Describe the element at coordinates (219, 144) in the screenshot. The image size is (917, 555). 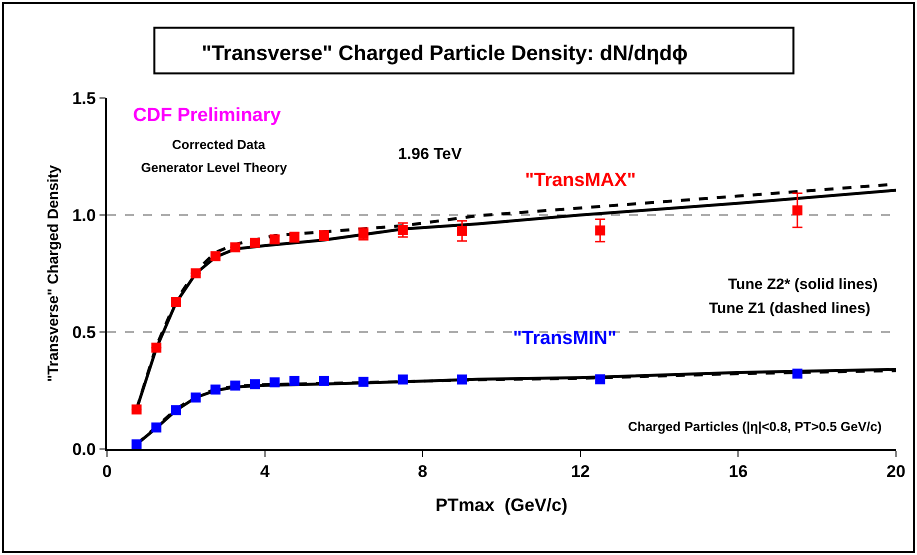
I see `annotation: Corrected Data` at that location.